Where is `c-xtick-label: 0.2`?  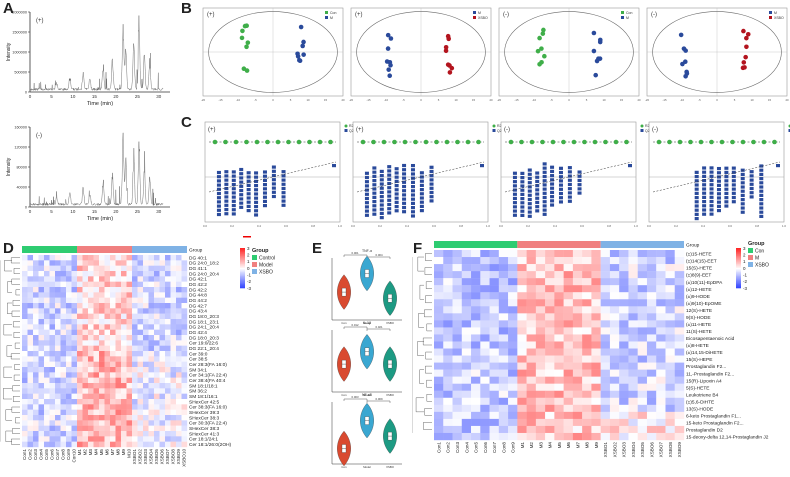
c-xtick-label: 0.2 is located at coordinates (232, 226).